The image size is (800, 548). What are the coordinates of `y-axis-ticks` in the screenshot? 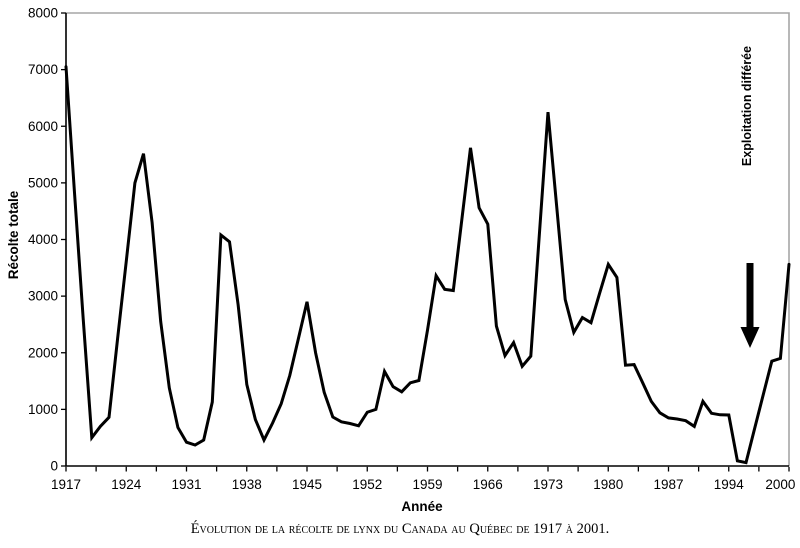 It's located at (63, 239).